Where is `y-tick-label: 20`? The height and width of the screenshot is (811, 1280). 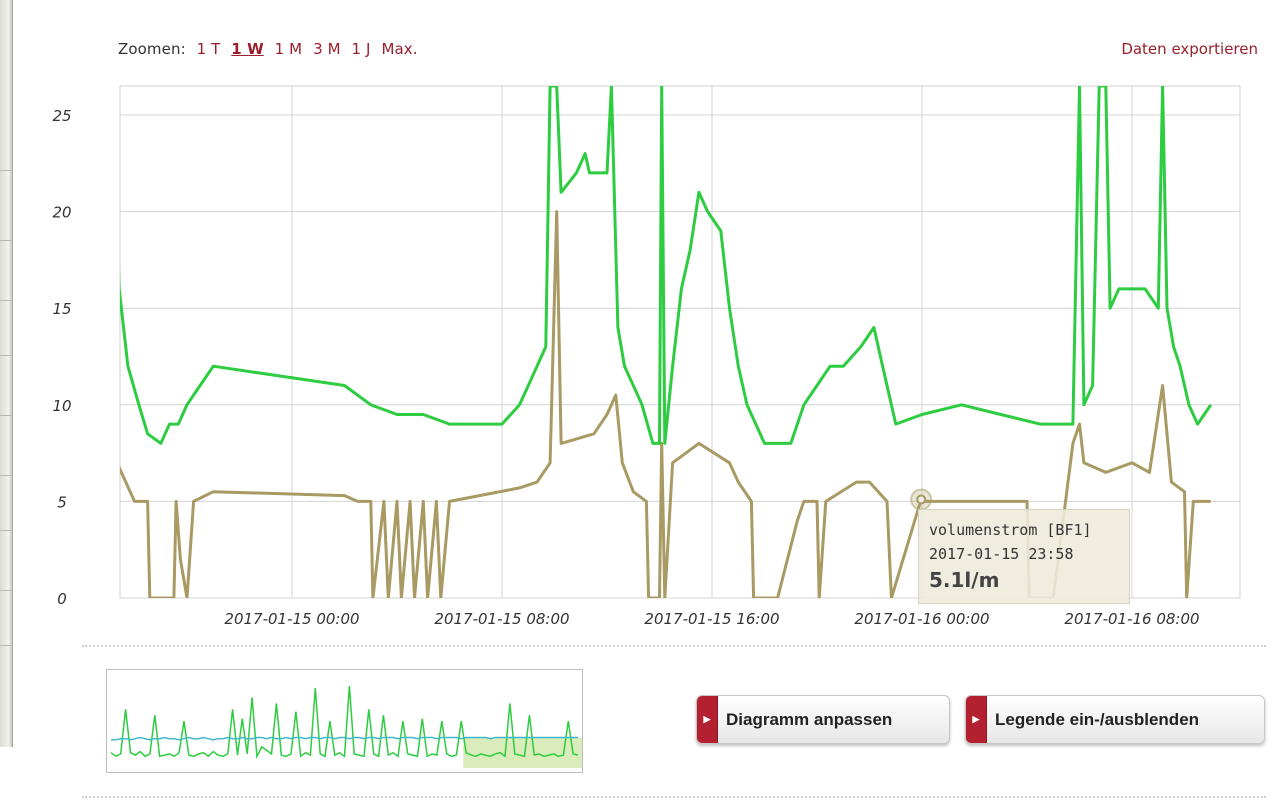
y-tick-label: 20 is located at coordinates (61, 213).